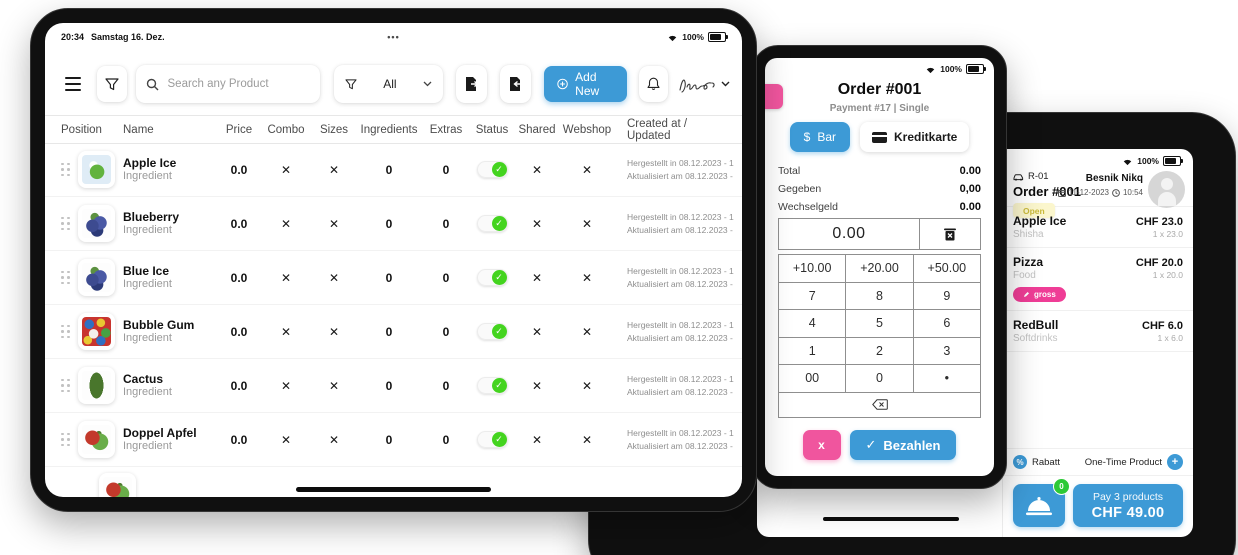  I want to click on column-header: Status, so click(492, 129).